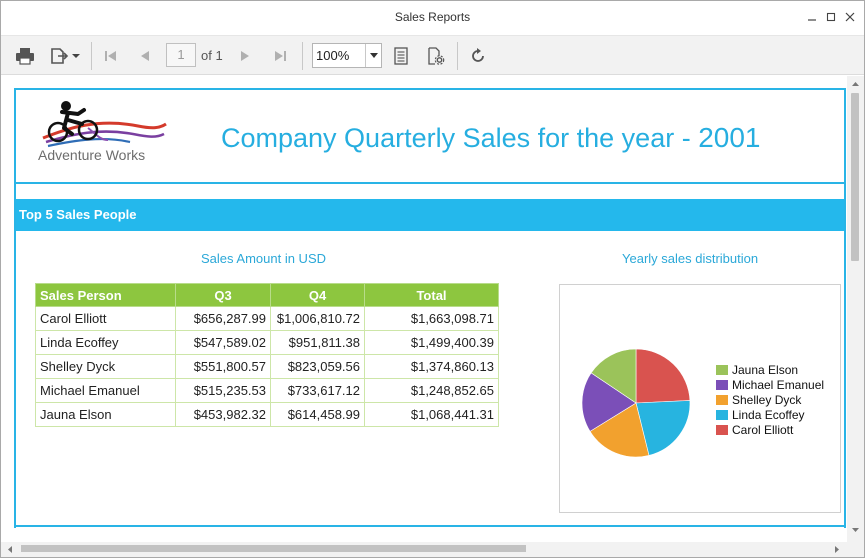 This screenshot has width=865, height=558. I want to click on table-header-row: Sales Person Q3 Q4 Total, so click(267, 295).